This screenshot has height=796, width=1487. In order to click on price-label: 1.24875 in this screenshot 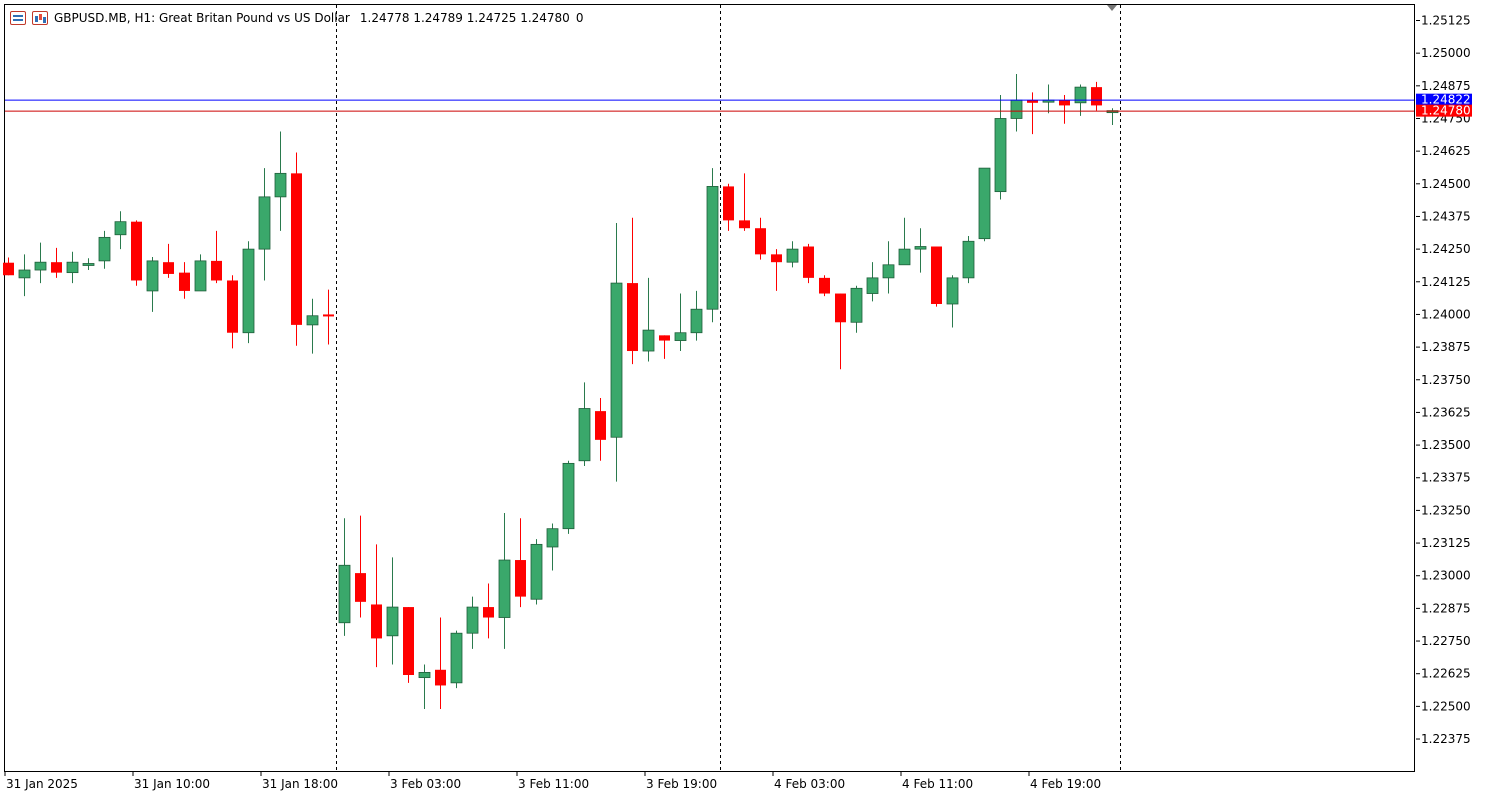, I will do `click(1446, 86)`.